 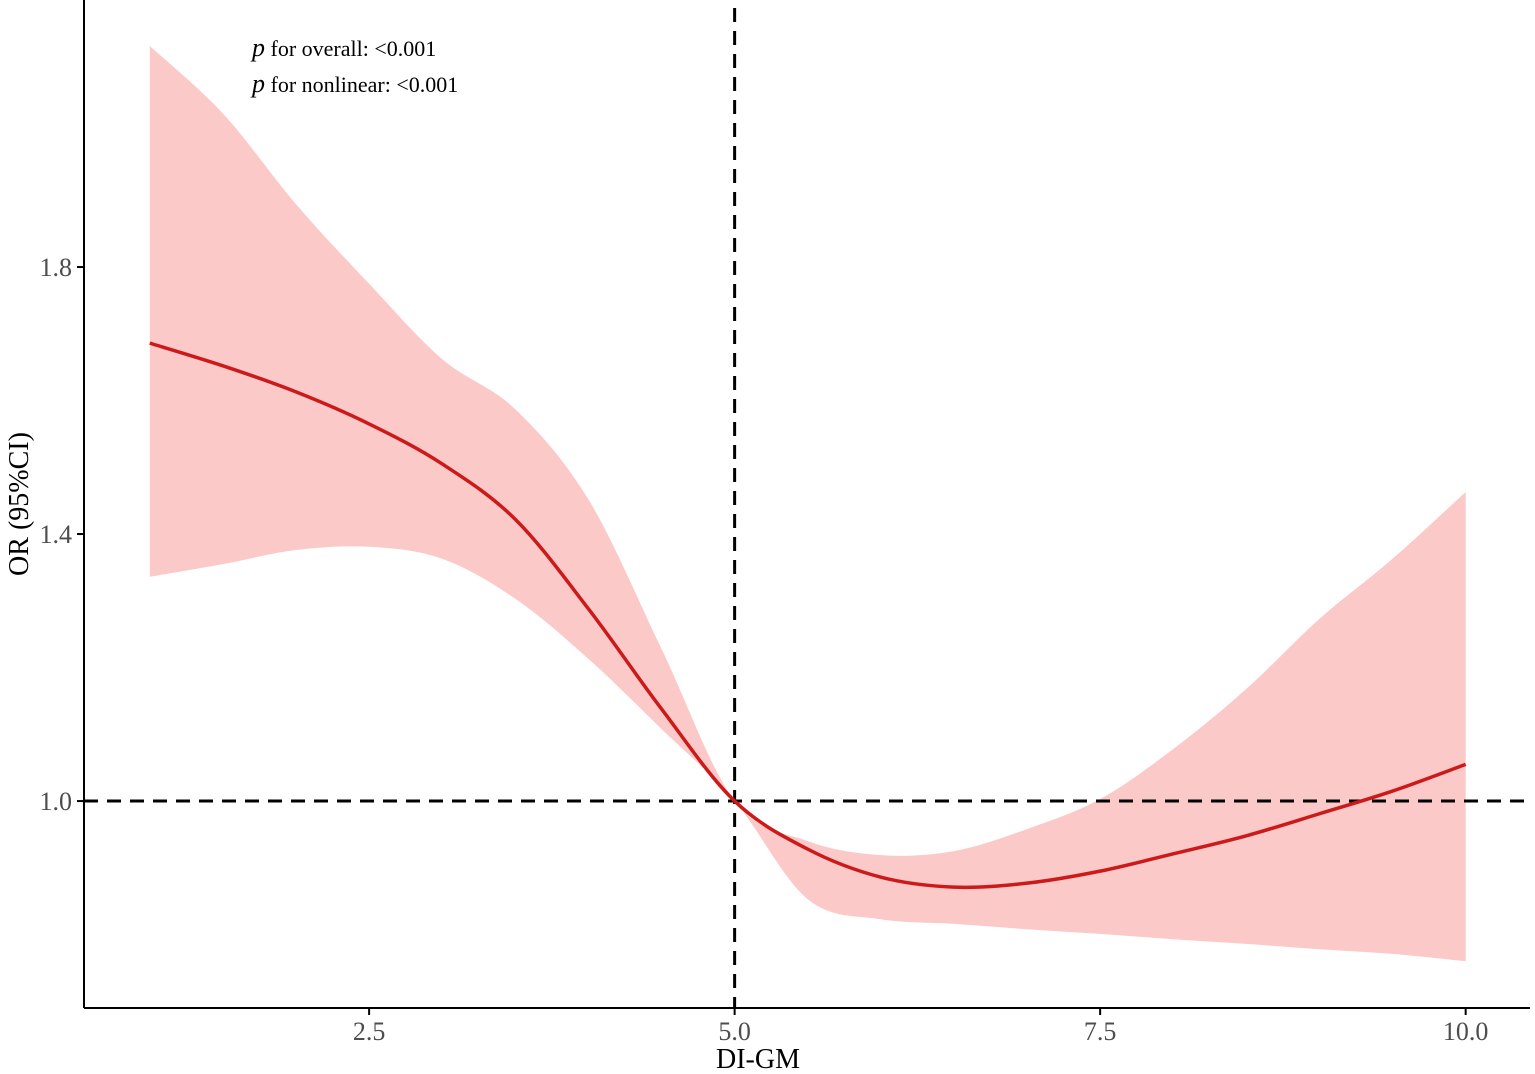 I want to click on annotation-overall: p for overall: <0.001, so click(x=343, y=47).